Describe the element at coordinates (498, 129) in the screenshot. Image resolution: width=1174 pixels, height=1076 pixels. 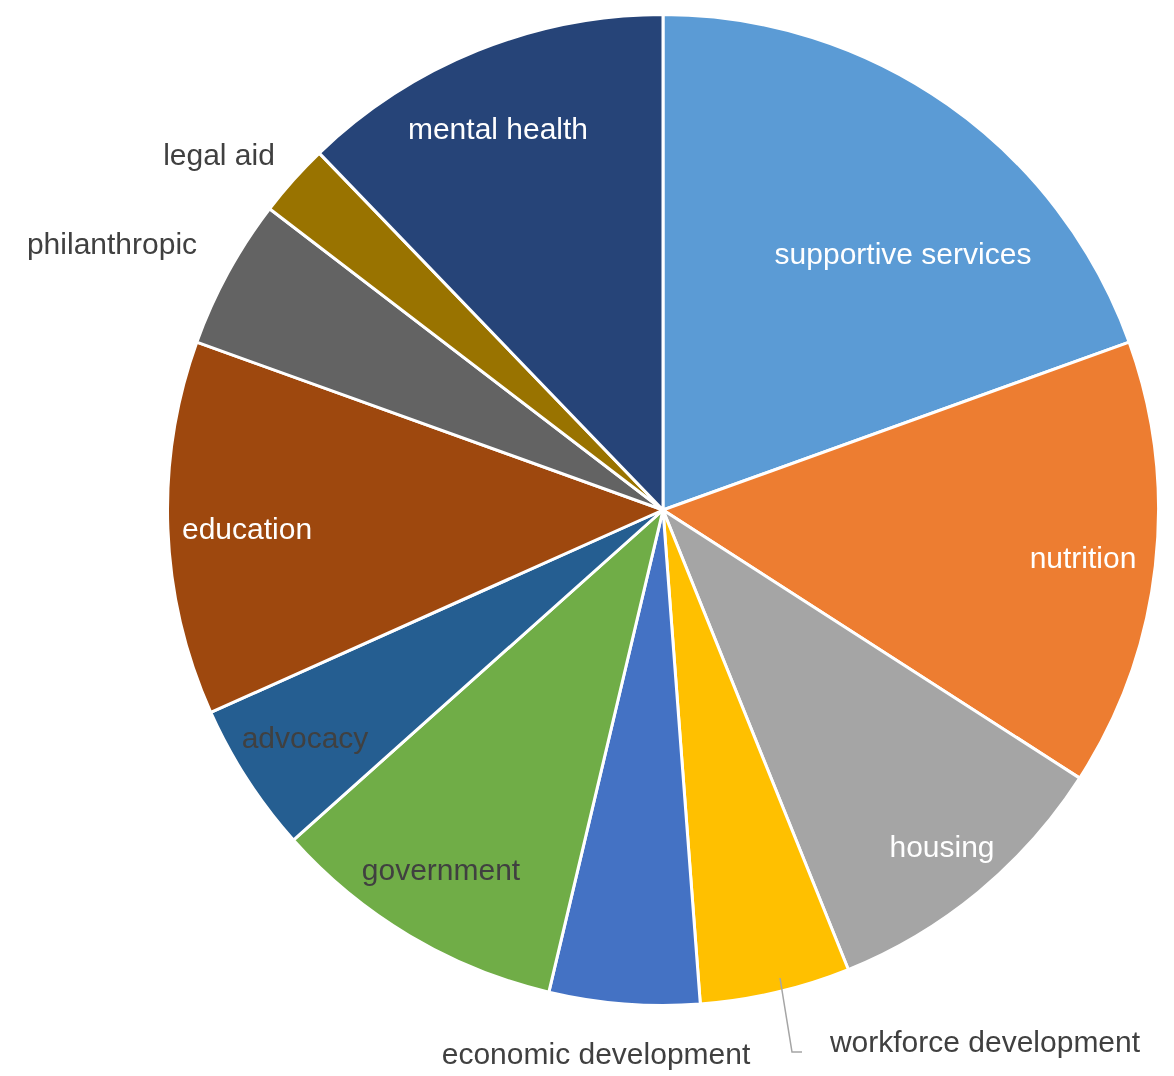
I see `slice-label: mental health` at that location.